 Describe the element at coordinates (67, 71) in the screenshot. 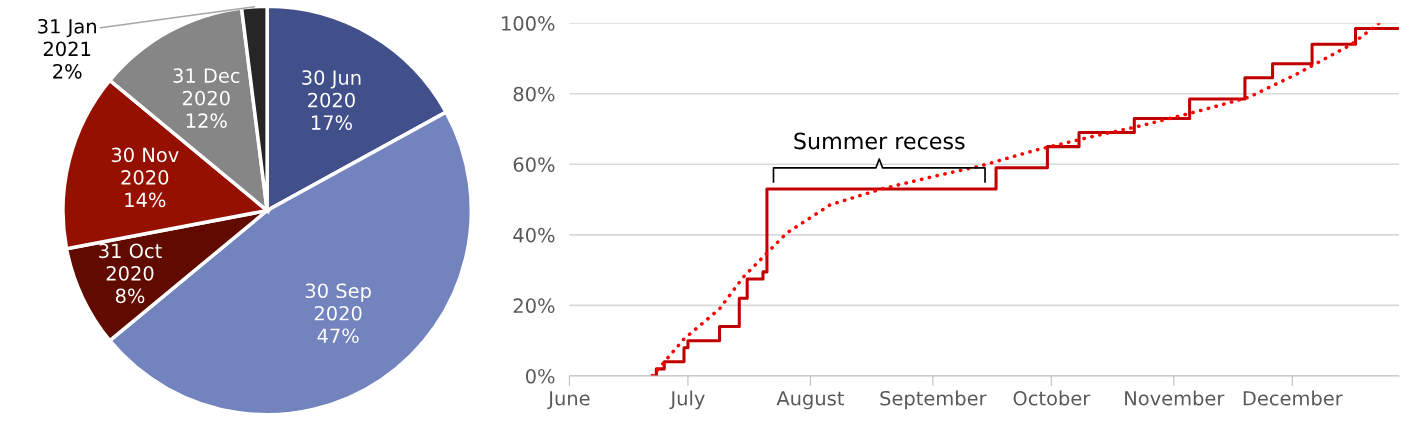

I see `data-label: 2%` at that location.